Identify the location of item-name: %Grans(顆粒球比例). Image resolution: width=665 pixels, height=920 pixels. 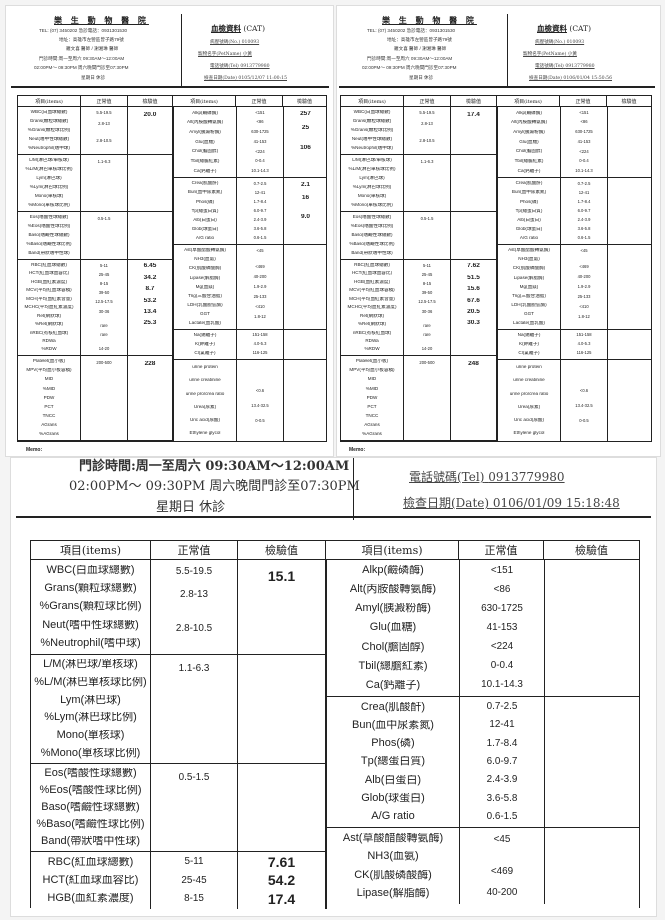
(49, 130).